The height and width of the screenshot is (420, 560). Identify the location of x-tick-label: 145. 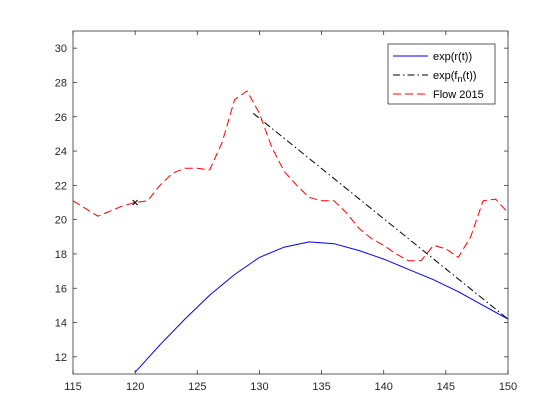
(446, 387).